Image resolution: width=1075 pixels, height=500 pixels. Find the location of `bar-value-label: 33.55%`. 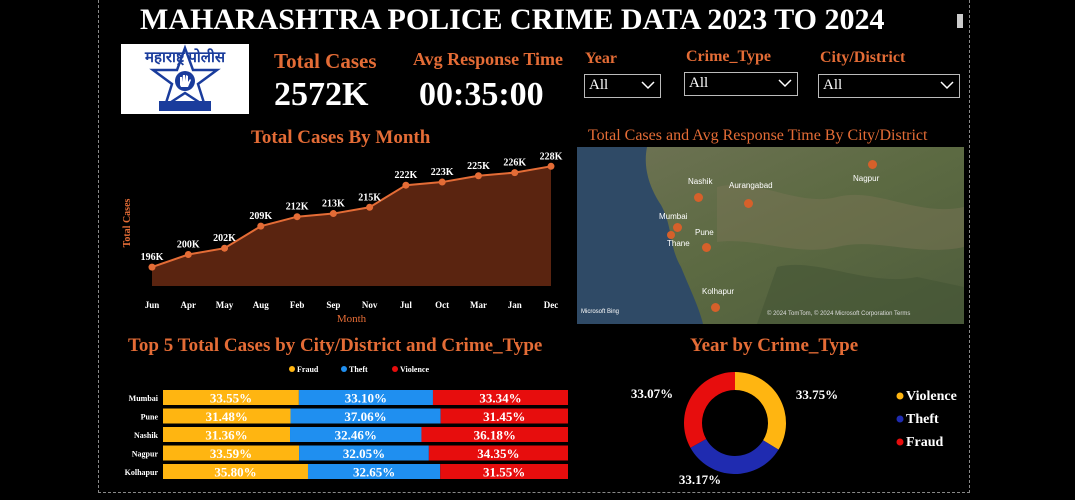

bar-value-label: 33.55% is located at coordinates (231, 398).